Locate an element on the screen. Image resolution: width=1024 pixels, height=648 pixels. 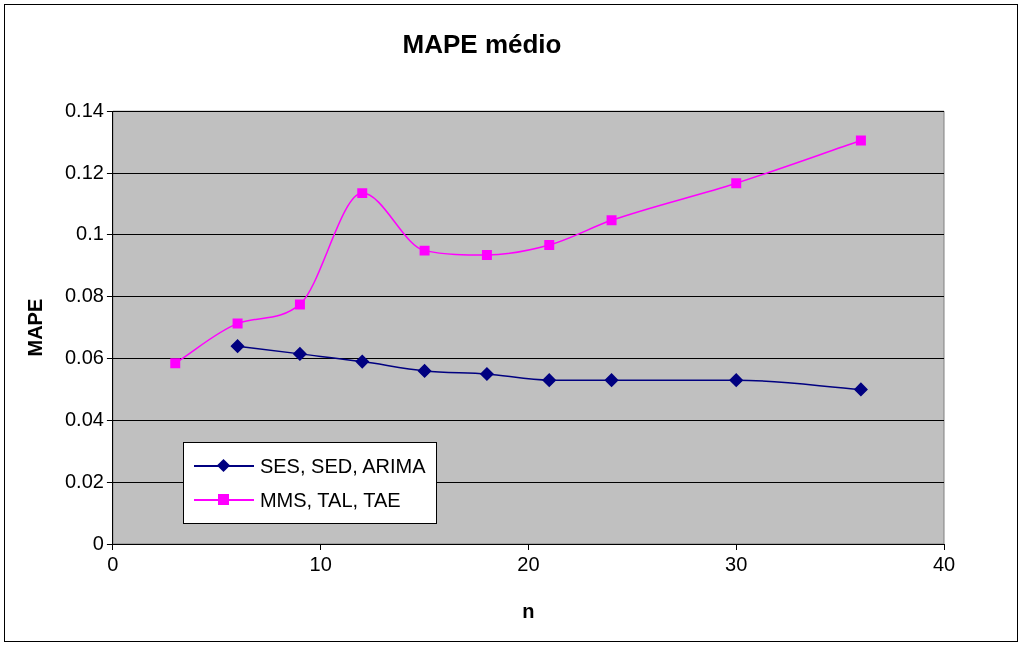
y-tick-label: 0.06 is located at coordinates (84, 357).